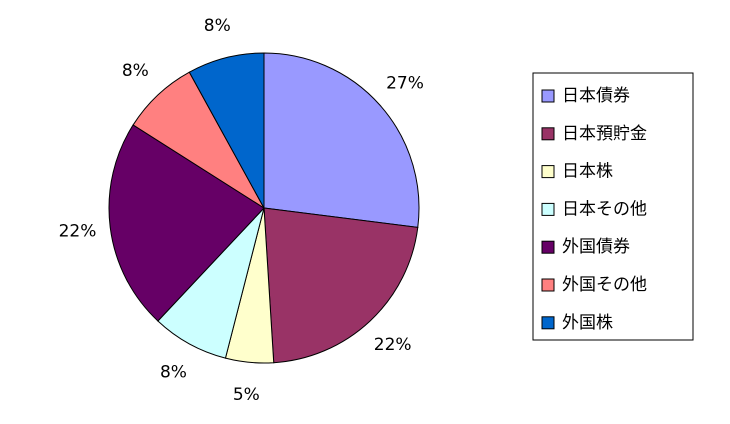 Image resolution: width=730 pixels, height=424 pixels. Describe the element at coordinates (587, 323) in the screenshot. I see `legend-label: 外国株` at that location.